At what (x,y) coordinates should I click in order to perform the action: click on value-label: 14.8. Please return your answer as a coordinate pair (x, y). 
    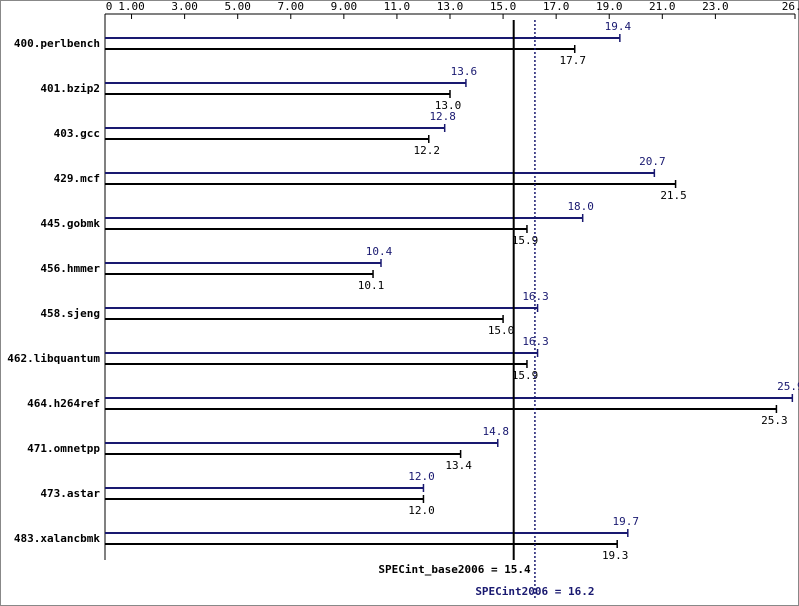
    Looking at the image, I should click on (496, 431).